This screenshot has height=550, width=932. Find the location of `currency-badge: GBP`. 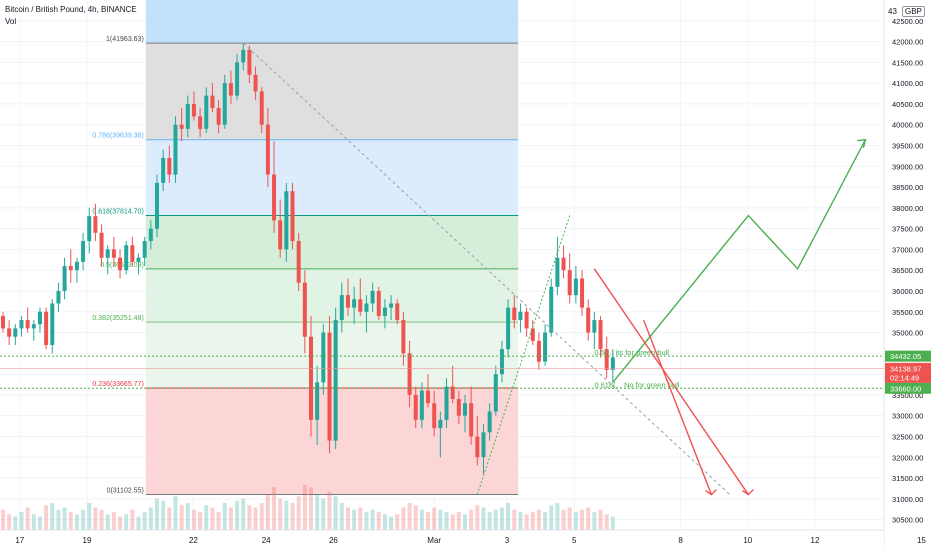

currency-badge: GBP is located at coordinates (913, 11).